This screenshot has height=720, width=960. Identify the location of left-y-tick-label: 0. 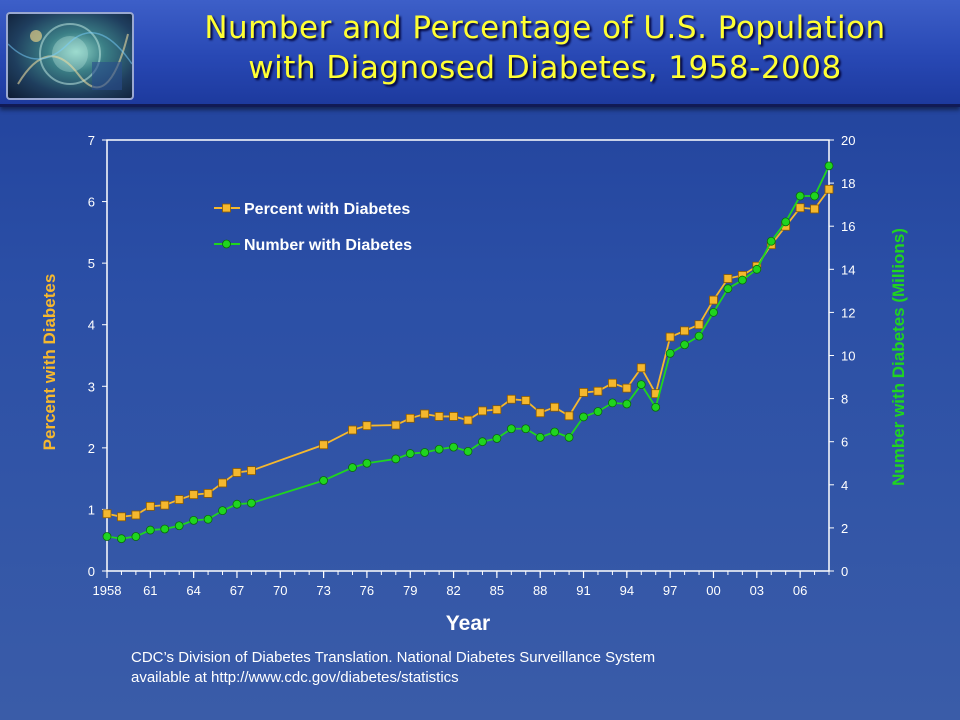
(91, 571).